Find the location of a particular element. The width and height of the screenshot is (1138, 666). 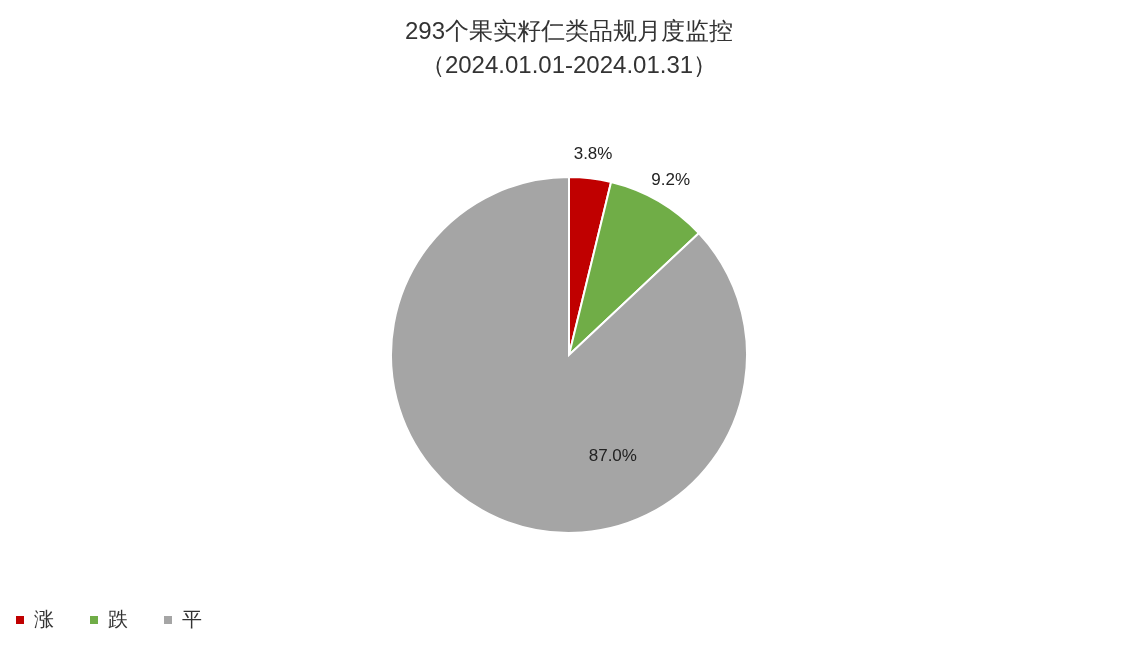

legend-label: 跌 is located at coordinates (118, 619).